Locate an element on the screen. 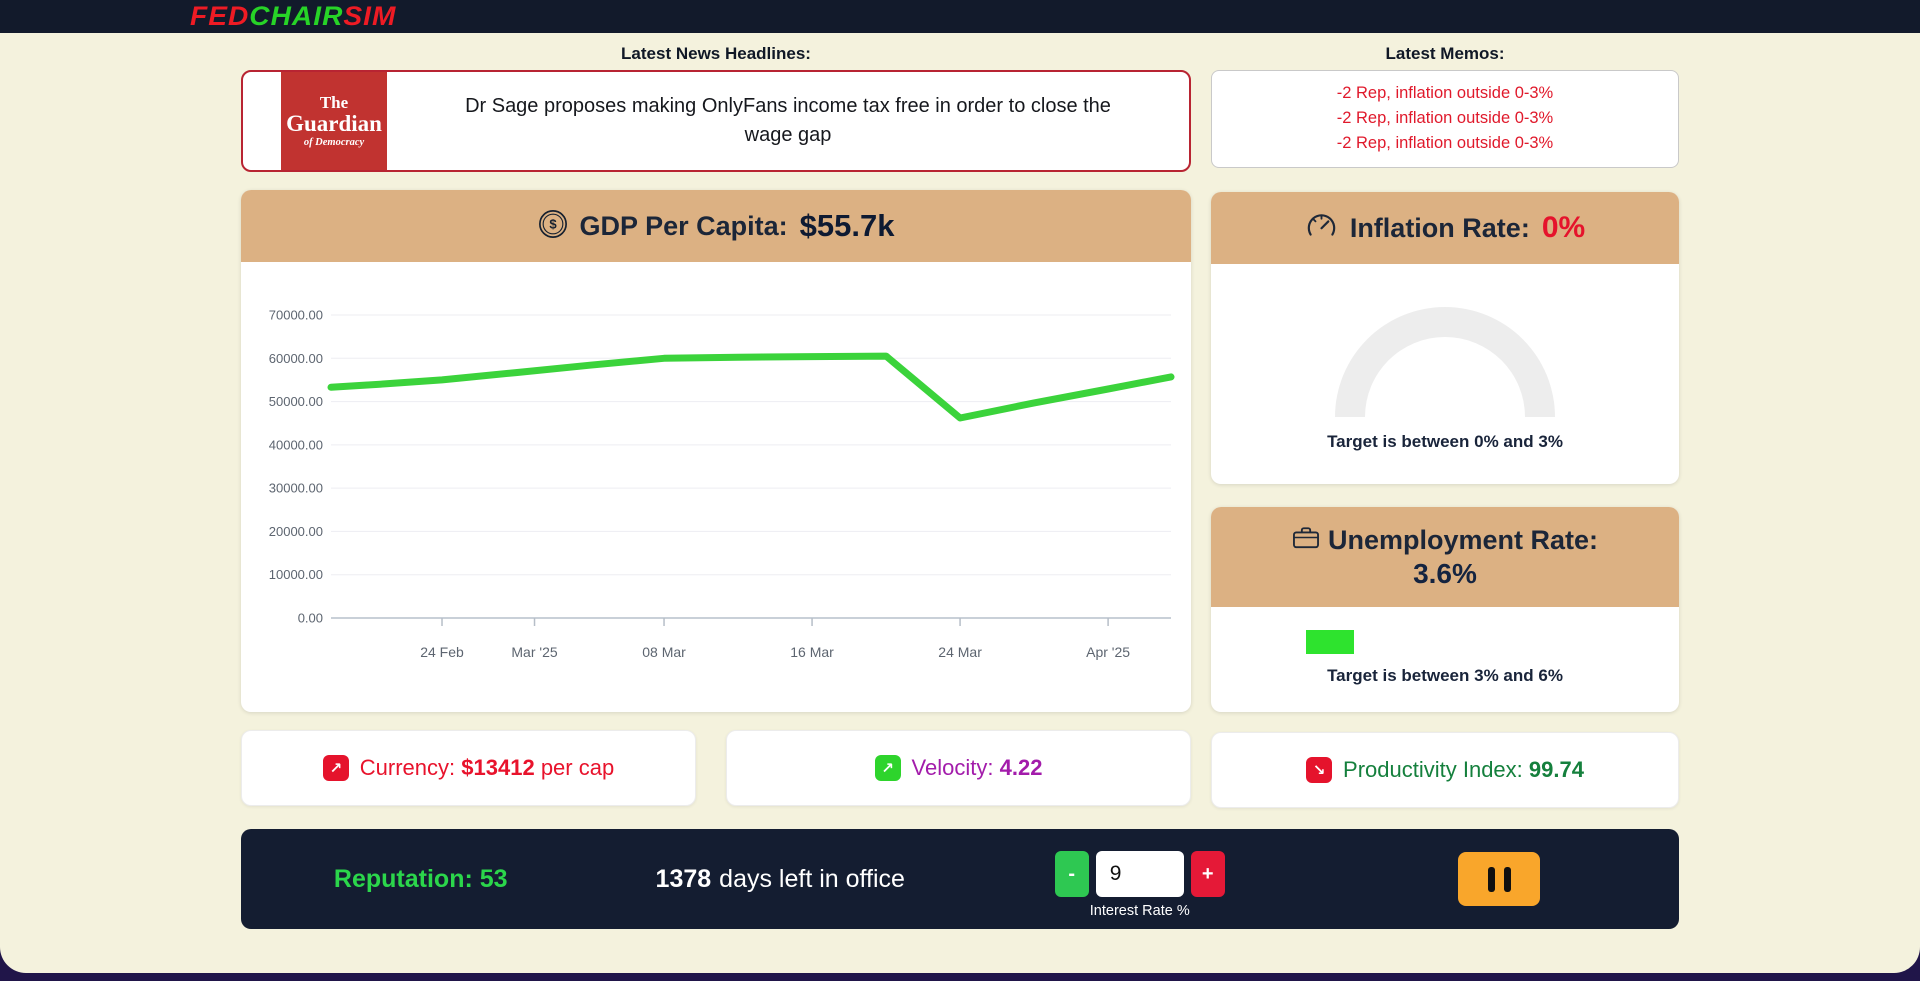  pause-button is located at coordinates (1499, 879).